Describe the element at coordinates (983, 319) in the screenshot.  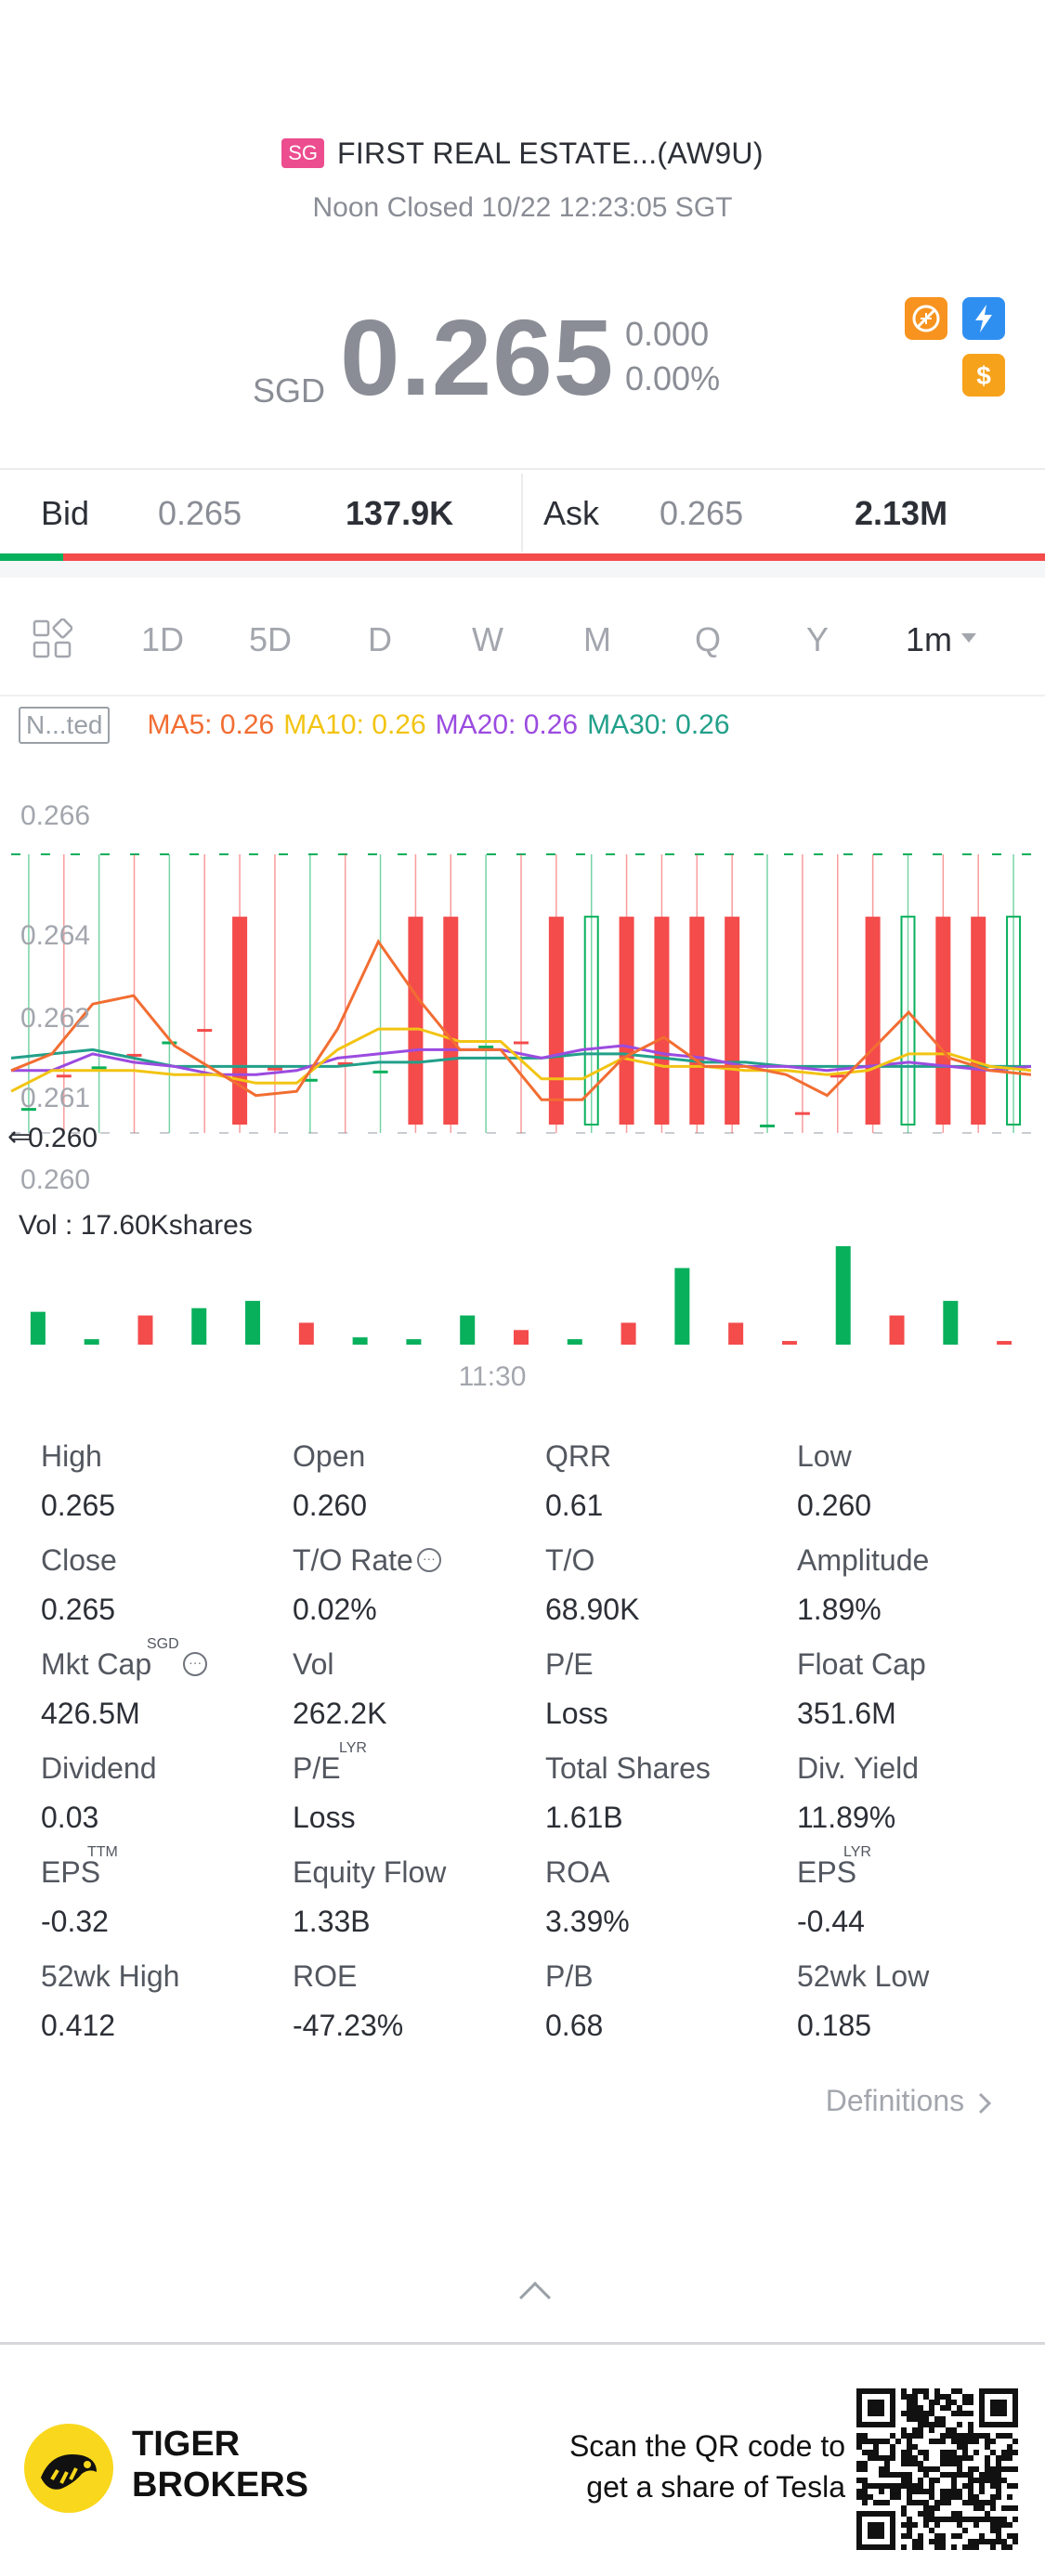
I see `flash-icon` at that location.